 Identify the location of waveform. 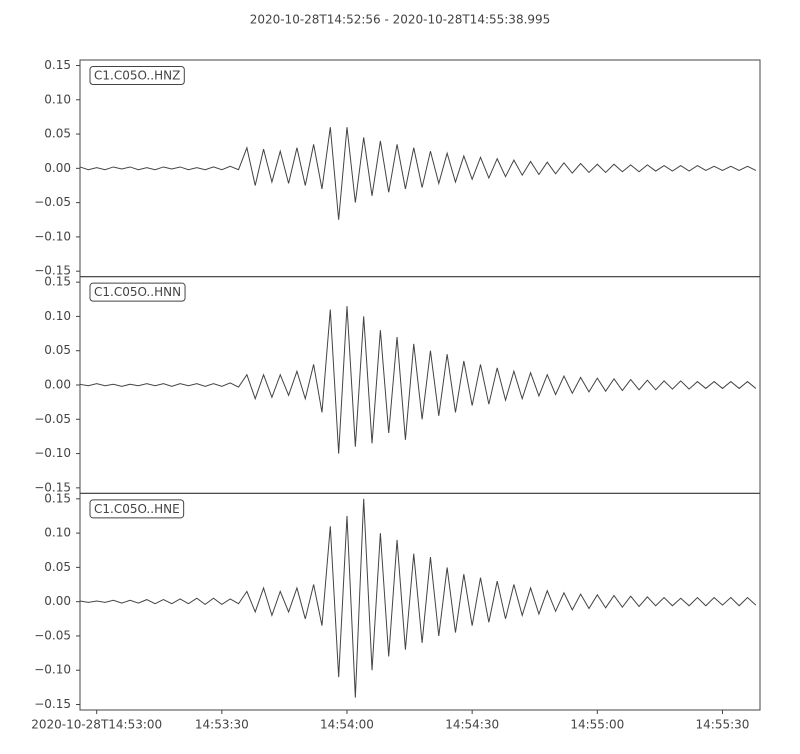
(418, 173).